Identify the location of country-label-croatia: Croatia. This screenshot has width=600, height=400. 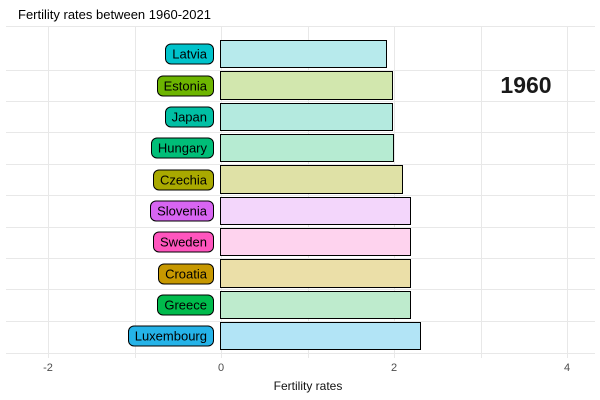
(186, 274).